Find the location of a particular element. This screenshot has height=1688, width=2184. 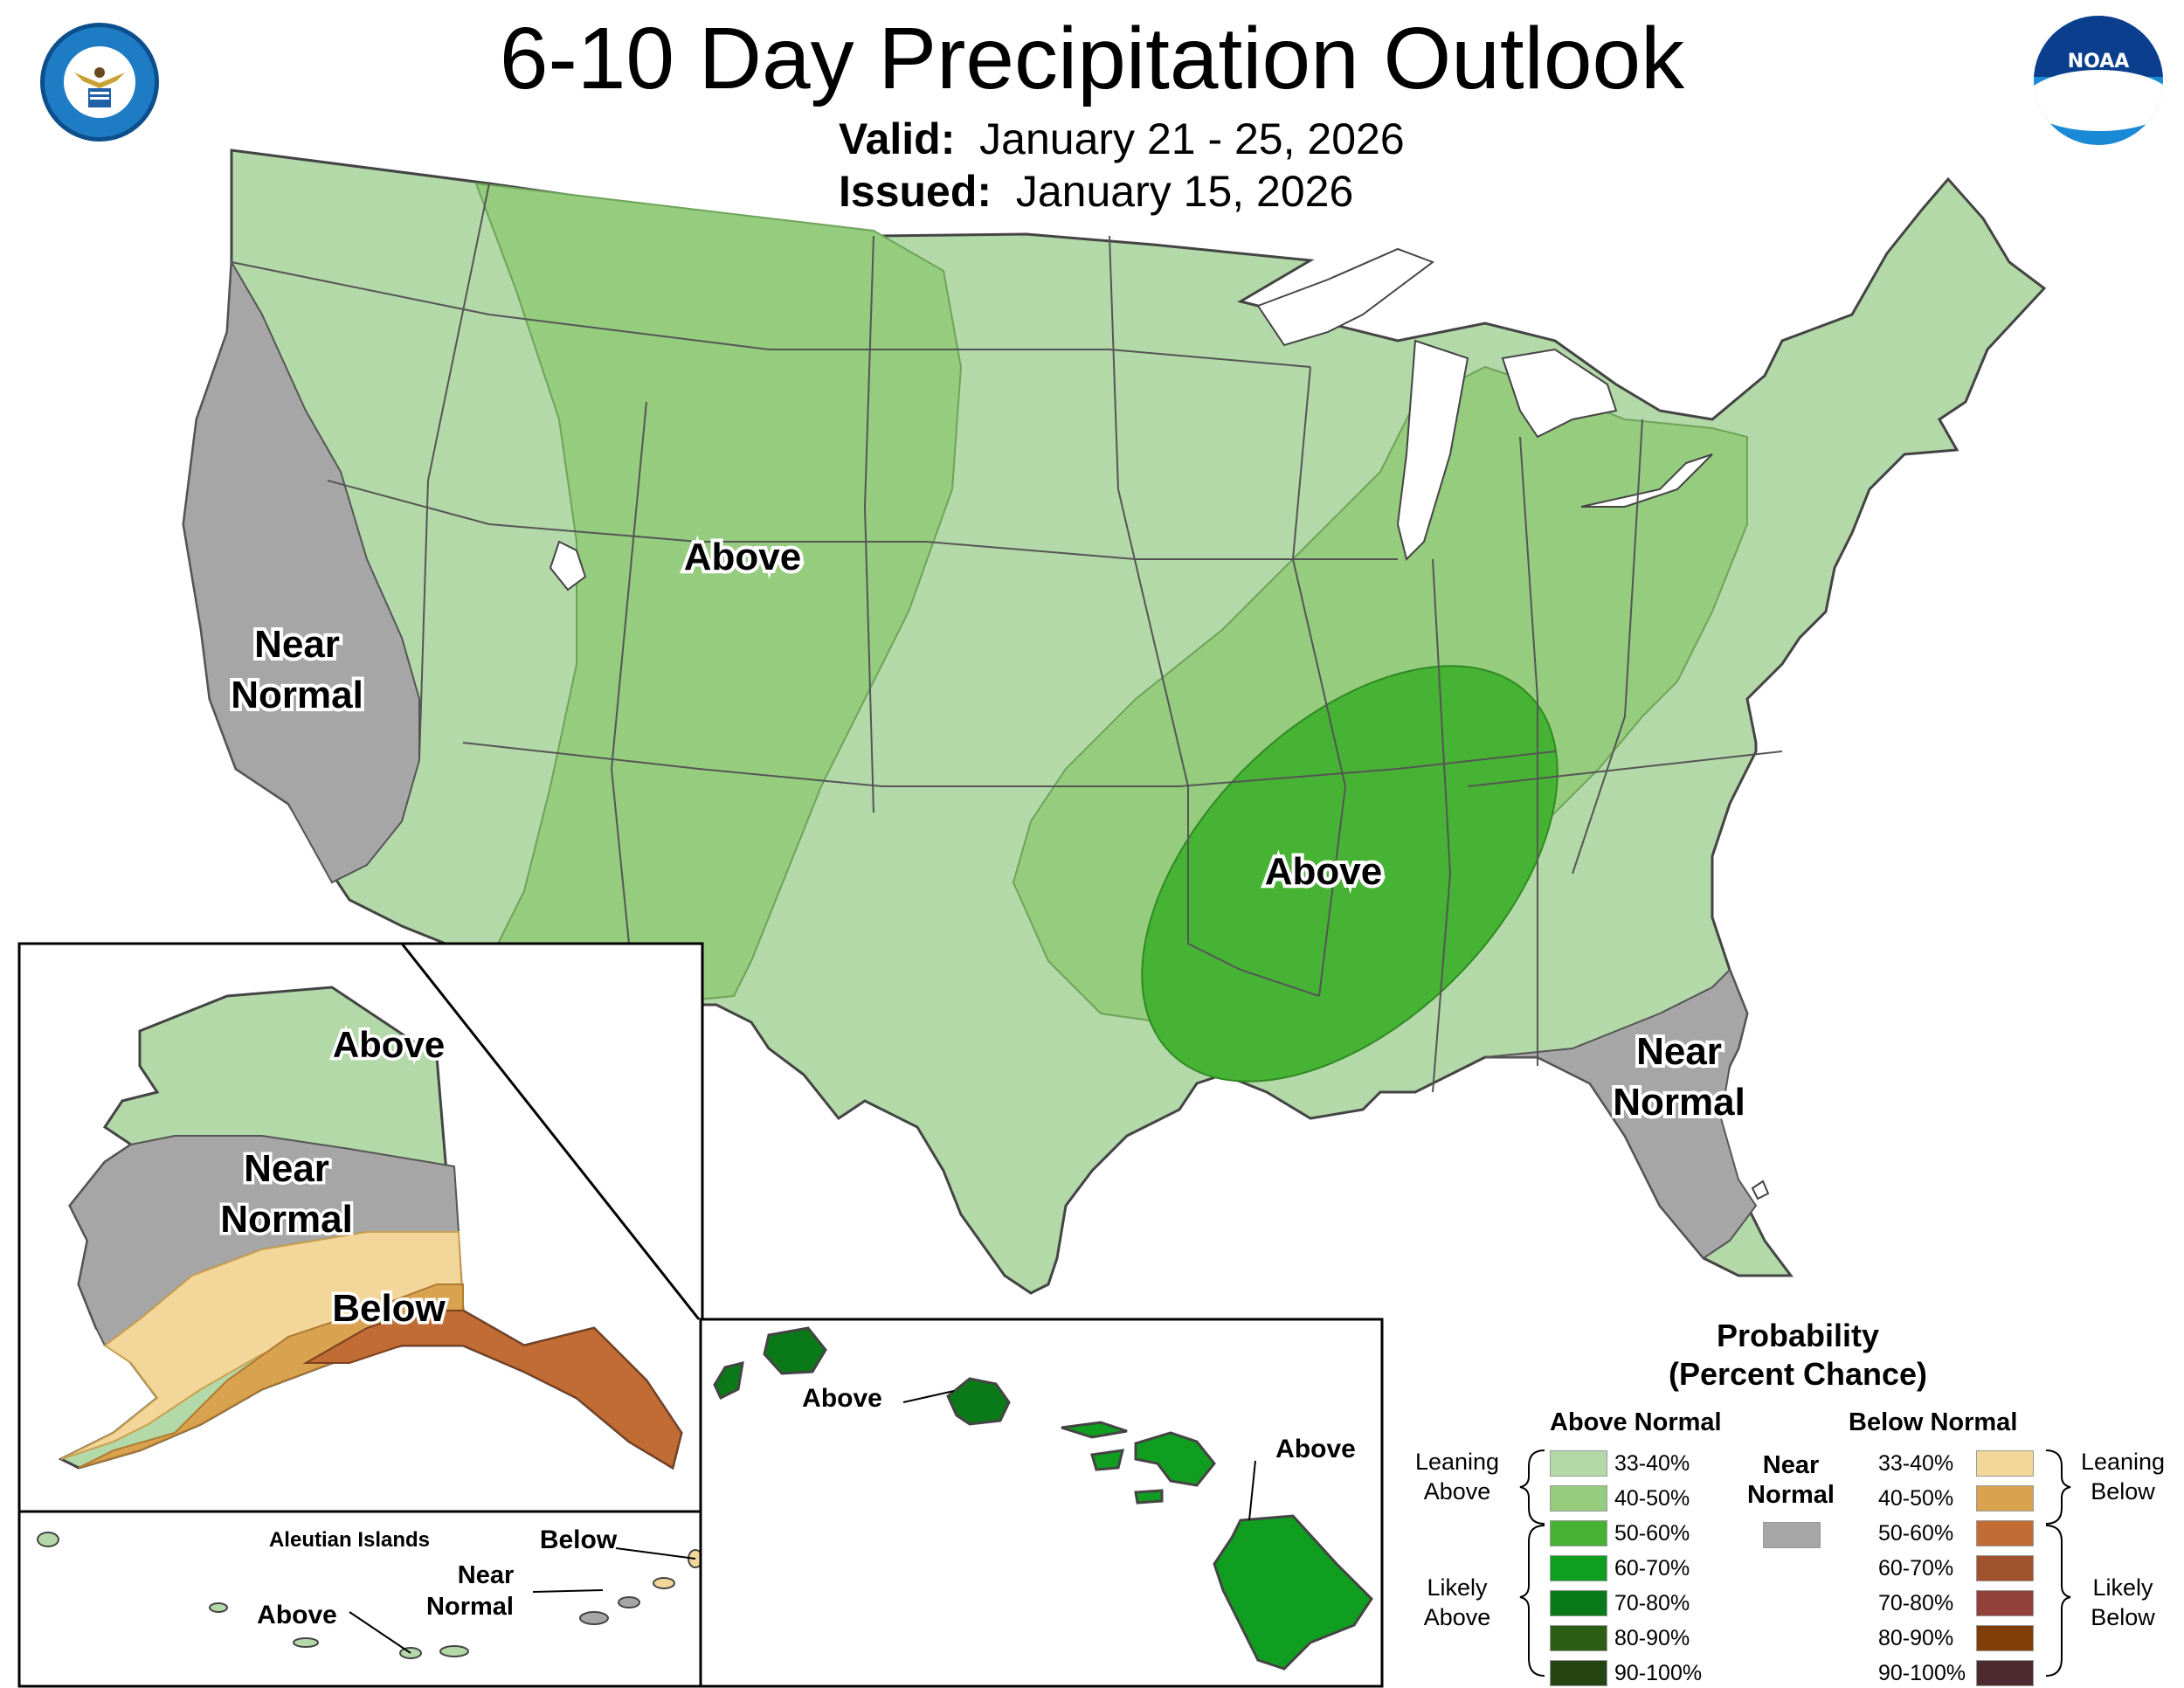

valid-dates: January 21 - 25, 2026 is located at coordinates (1192, 138).